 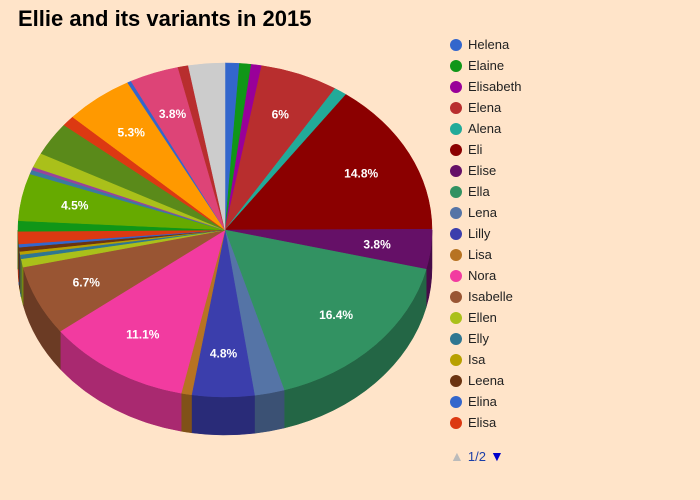 I want to click on slice-label: 16.4%, so click(x=336, y=315).